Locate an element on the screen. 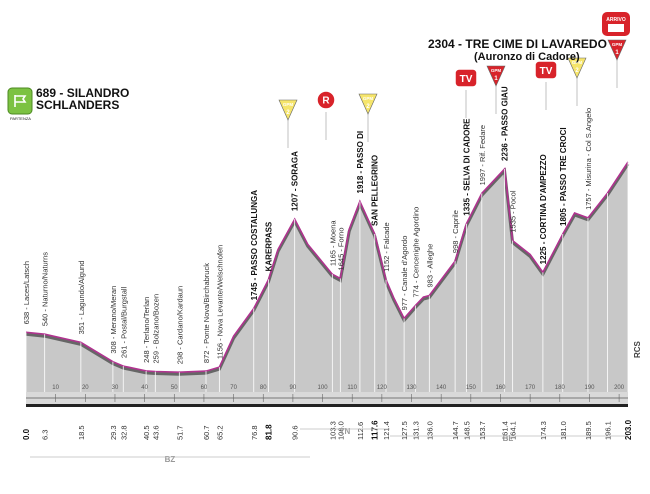 This screenshot has height=494, width=650. km-label: 127.5 is located at coordinates (404, 430).